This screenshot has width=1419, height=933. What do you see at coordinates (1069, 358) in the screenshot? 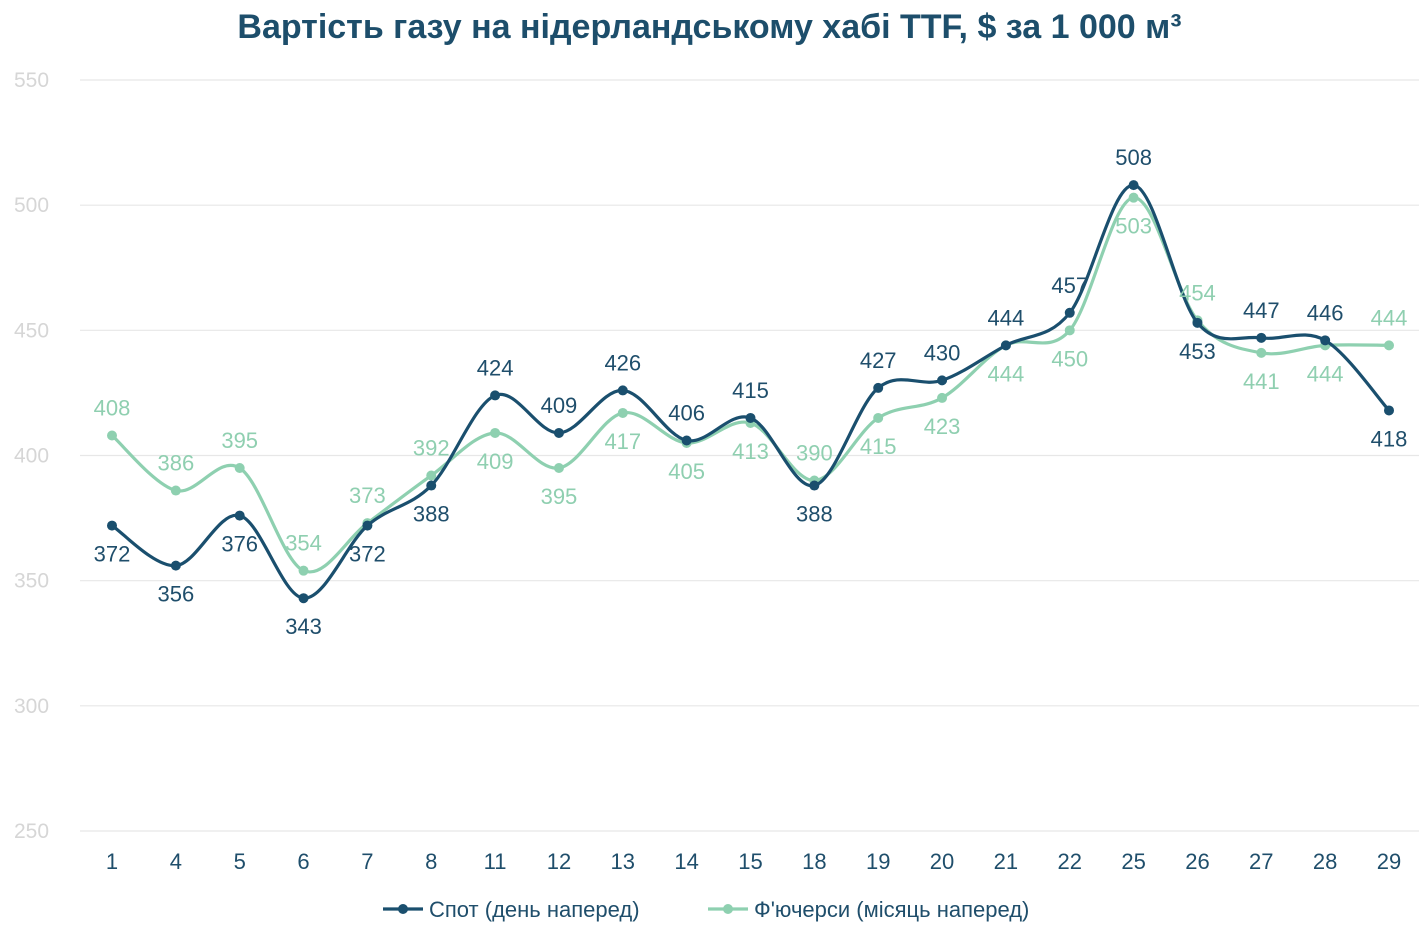
I see `futures-data-label: 450` at bounding box center [1069, 358].